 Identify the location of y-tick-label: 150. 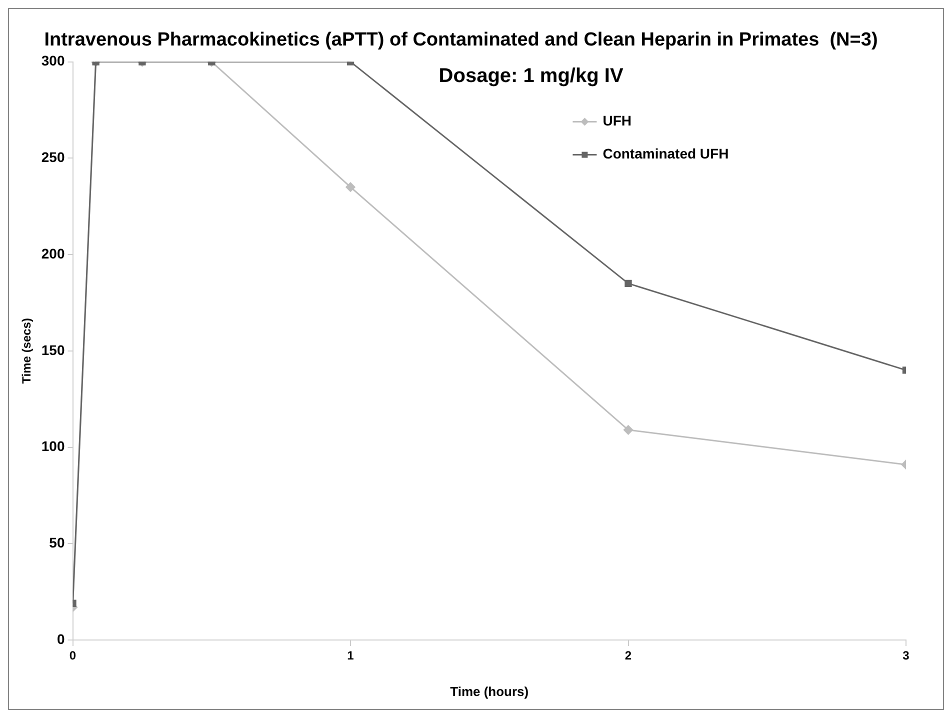
(53, 350).